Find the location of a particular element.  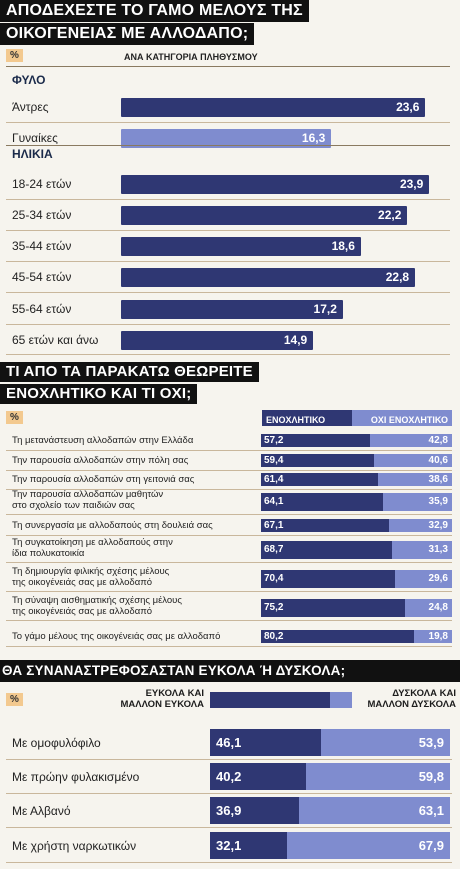

annoying-value-label: 64,1 is located at coordinates (274, 501).